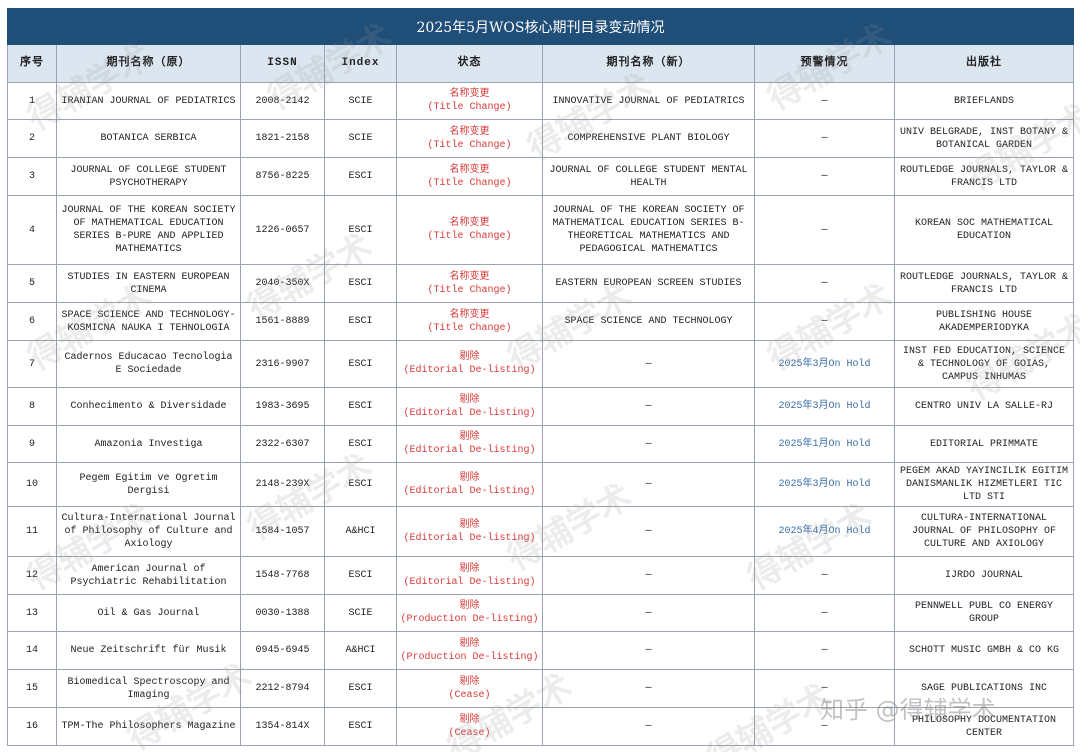 This screenshot has width=1080, height=752. What do you see at coordinates (984, 101) in the screenshot?
I see `publisher: BRIEFLANDS` at bounding box center [984, 101].